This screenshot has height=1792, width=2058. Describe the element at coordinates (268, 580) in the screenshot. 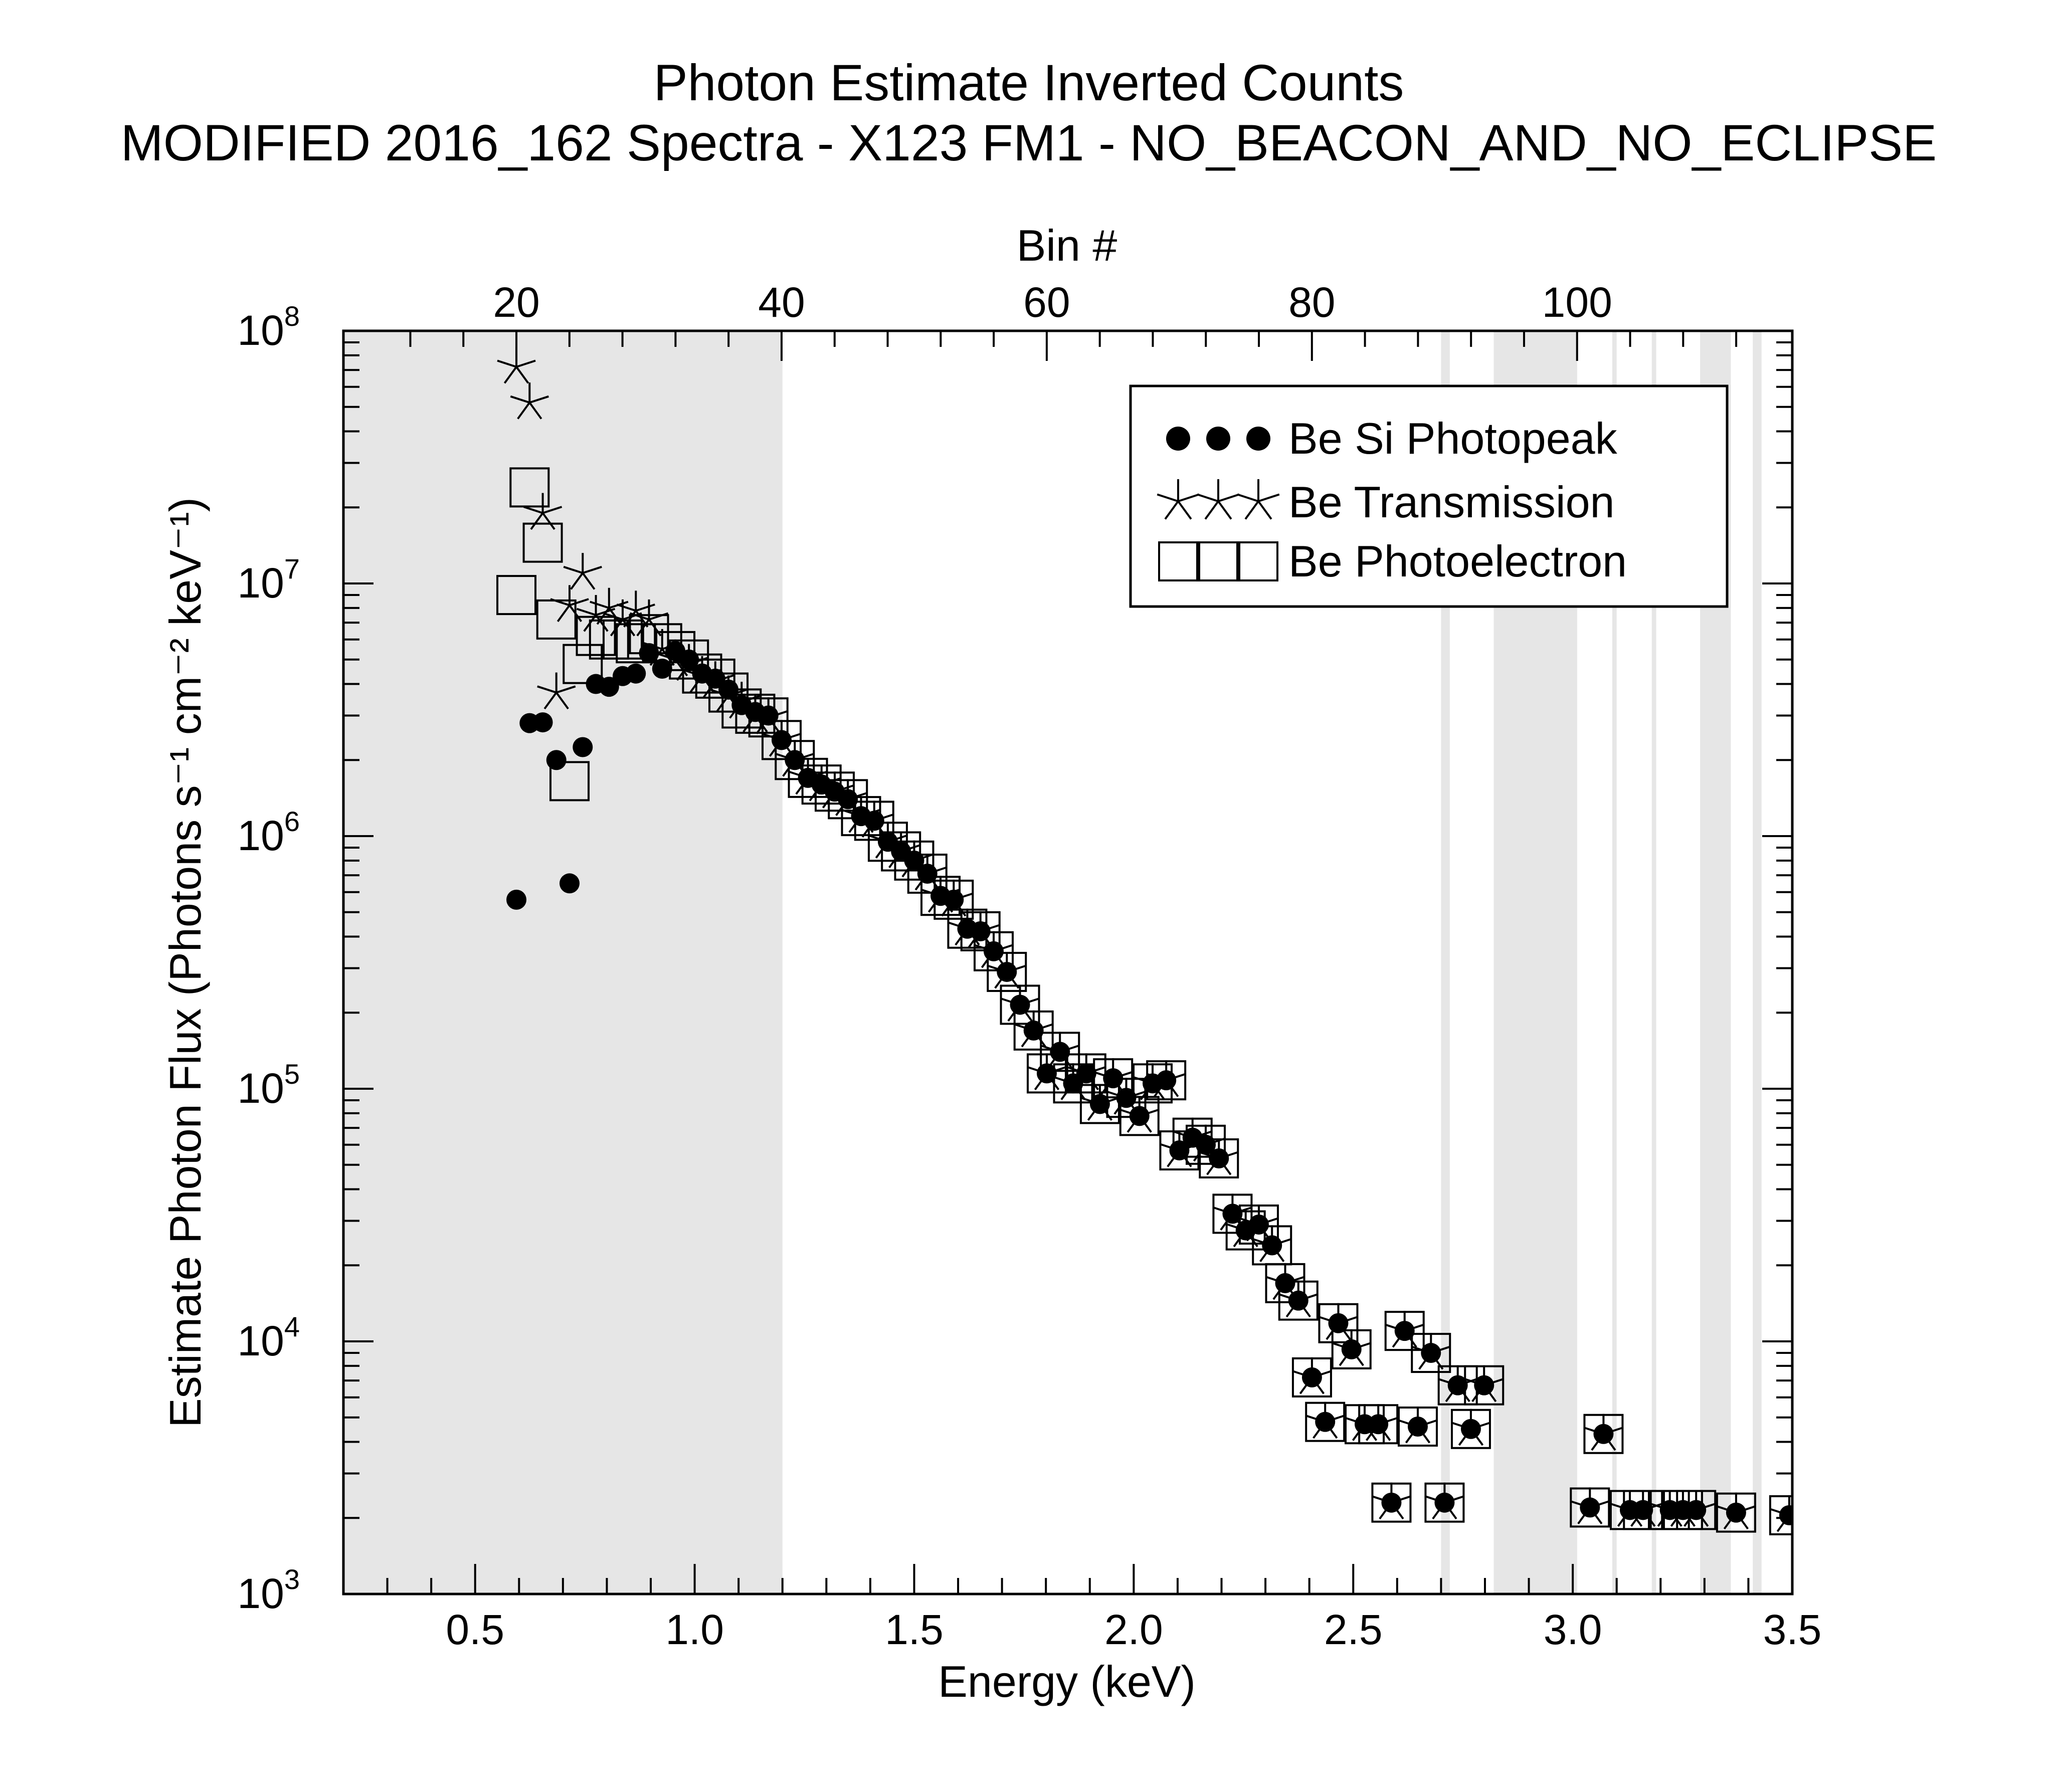

I see `y-tick-label: 10⁷` at that location.